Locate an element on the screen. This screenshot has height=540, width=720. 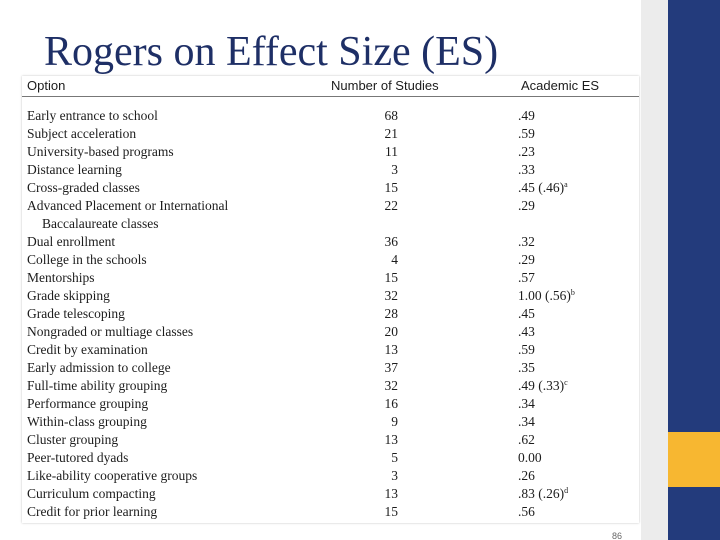
table-row: Performance grouping 16 .34 is located at coordinates (330, 404).